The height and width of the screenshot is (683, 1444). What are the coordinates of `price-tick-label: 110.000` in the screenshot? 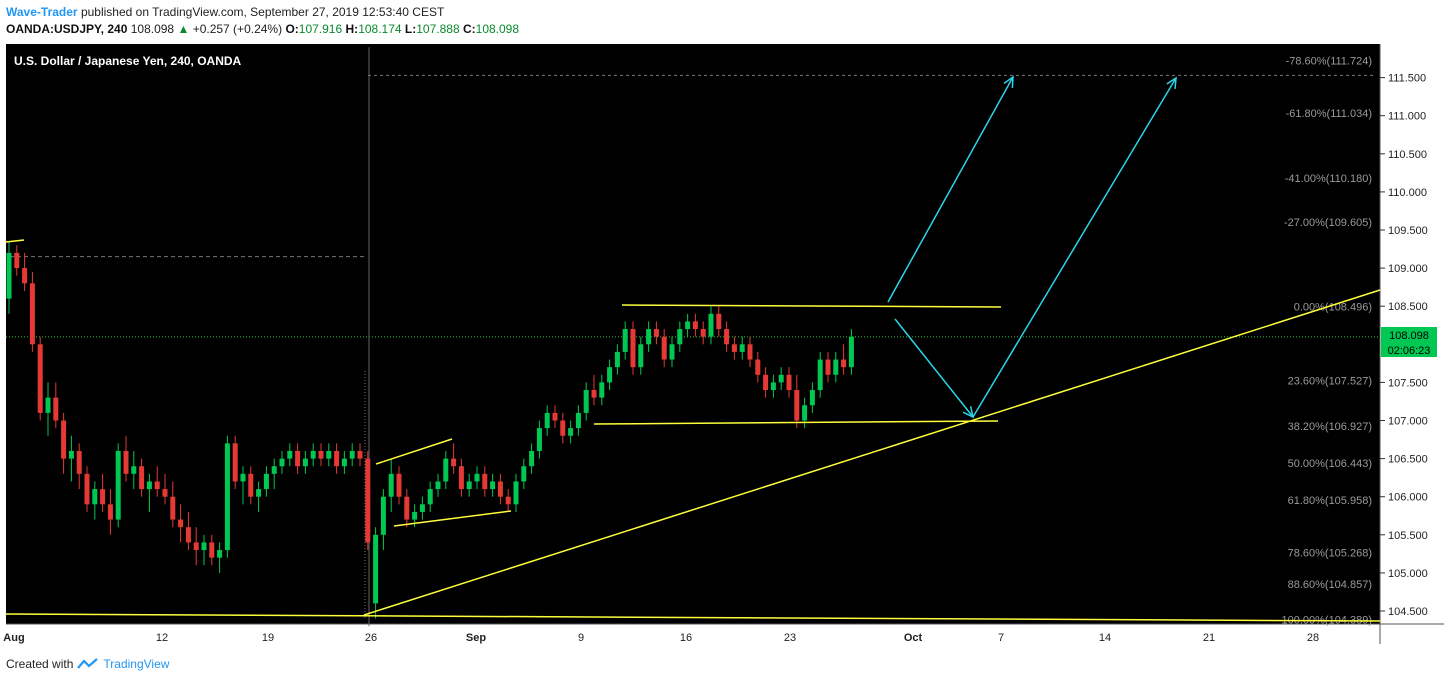 It's located at (1407, 193).